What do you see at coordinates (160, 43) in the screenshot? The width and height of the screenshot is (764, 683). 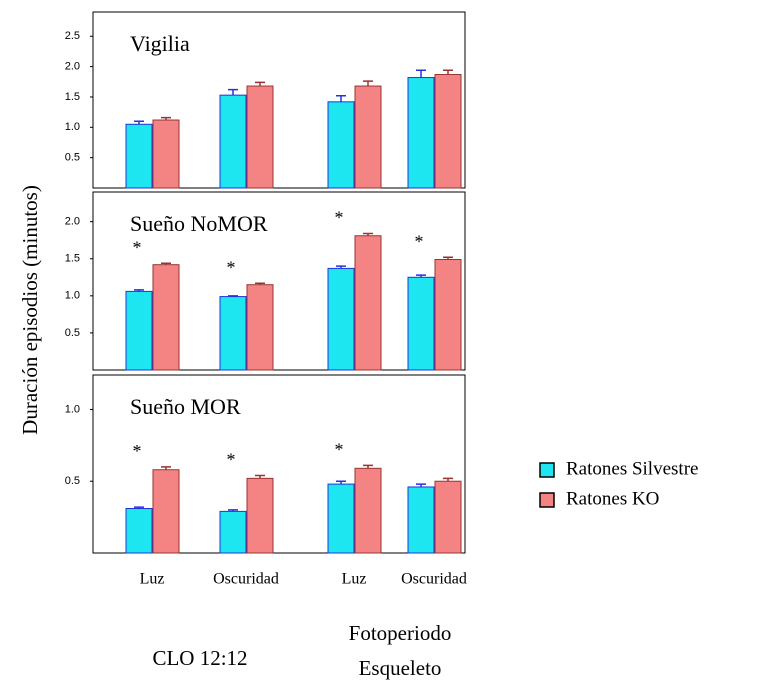 I see `panel-title: Vigilia` at bounding box center [160, 43].